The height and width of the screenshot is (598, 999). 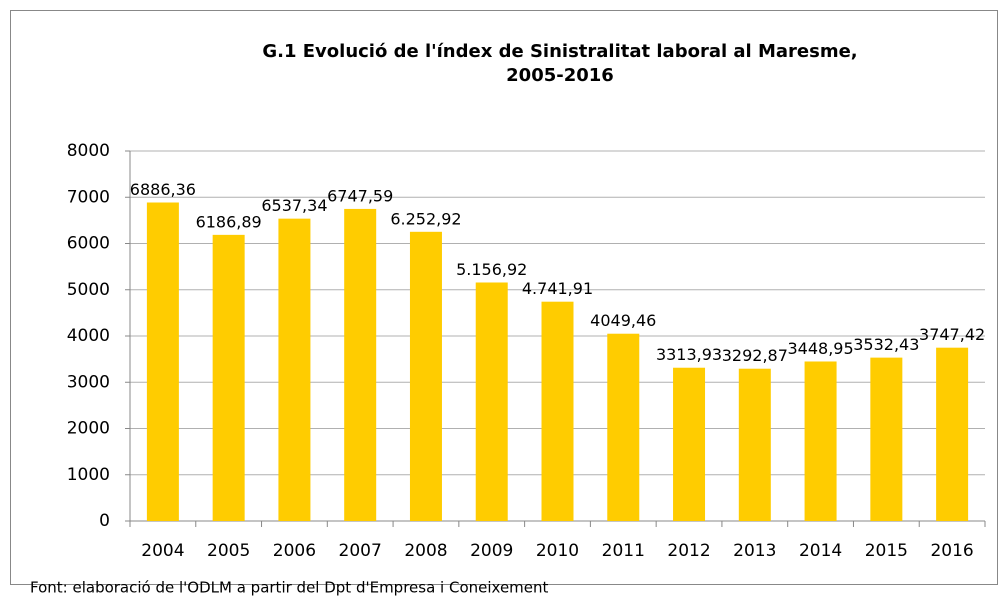 What do you see at coordinates (425, 551) in the screenshot?
I see `x-tick-label: 2008` at bounding box center [425, 551].